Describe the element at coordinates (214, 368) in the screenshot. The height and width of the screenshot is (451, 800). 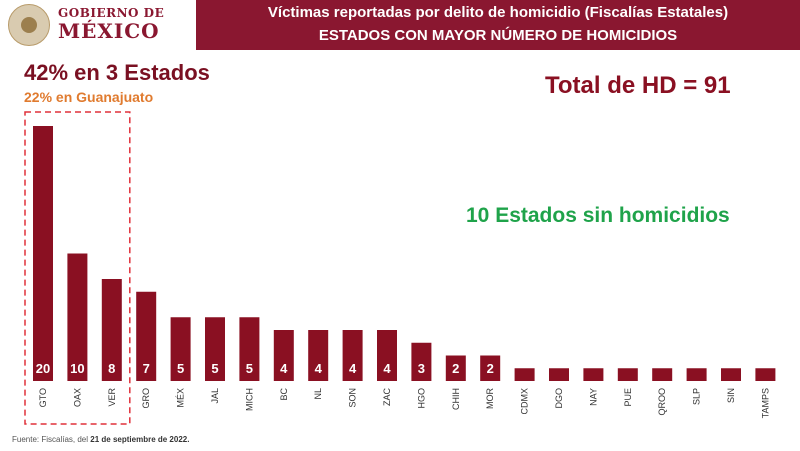
I see `data-label-jal: 5` at that location.